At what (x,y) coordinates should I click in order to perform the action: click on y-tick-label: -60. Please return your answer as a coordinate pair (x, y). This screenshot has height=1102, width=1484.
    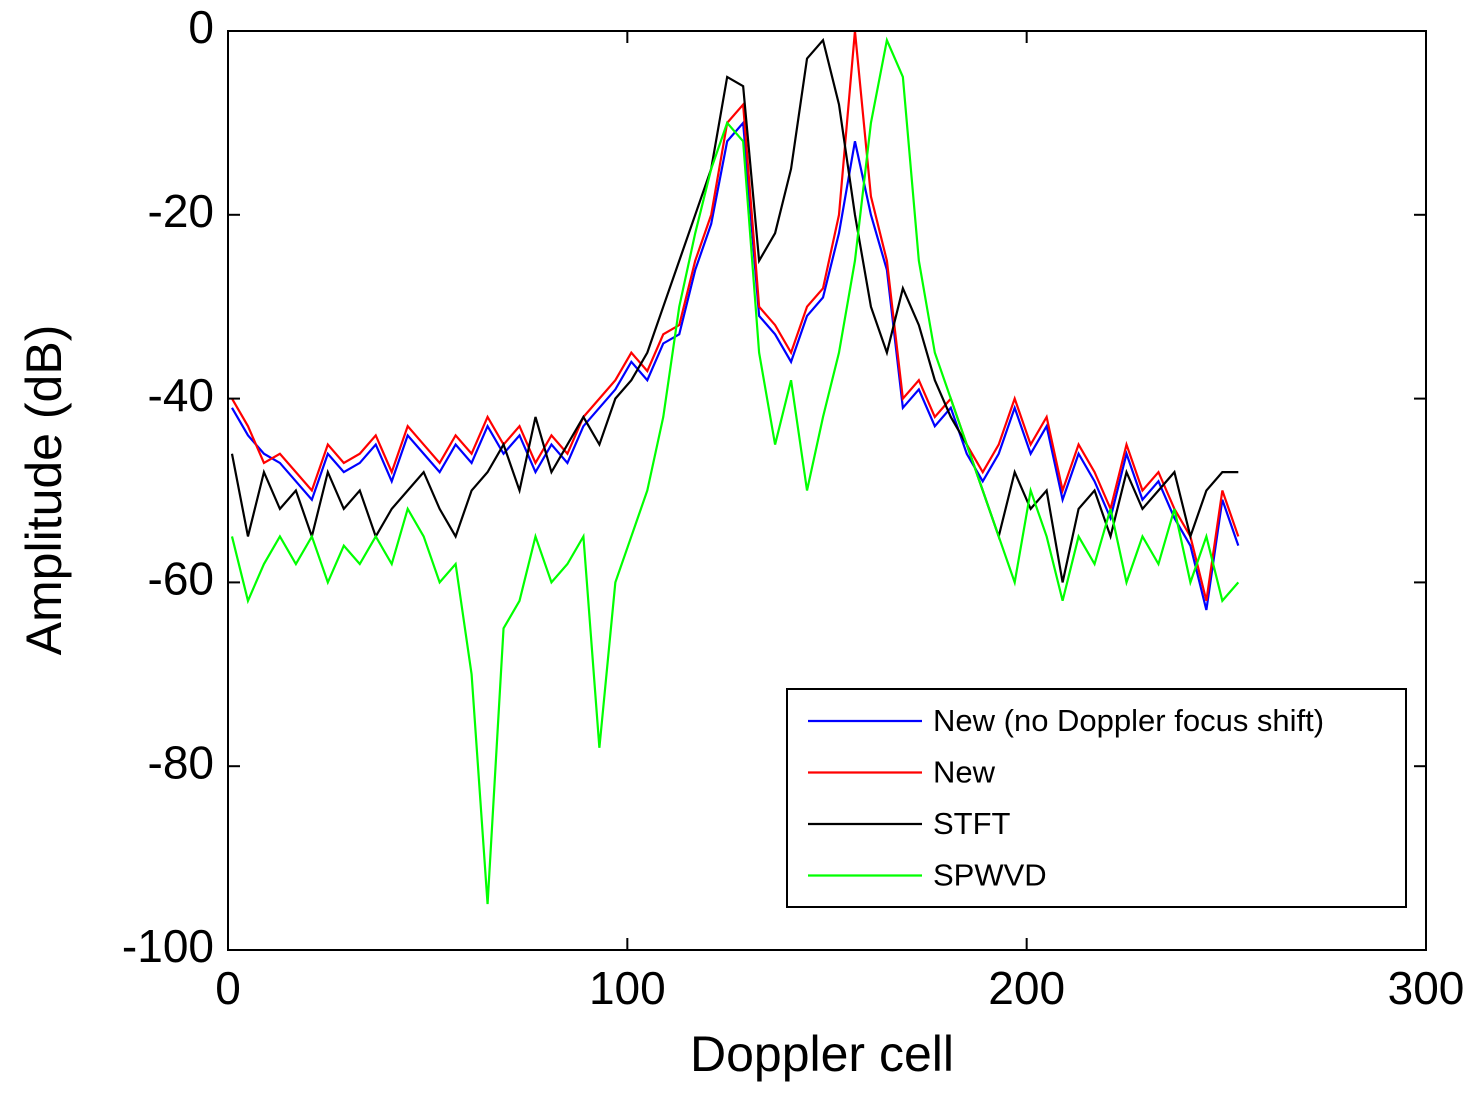
    Looking at the image, I should click on (181, 579).